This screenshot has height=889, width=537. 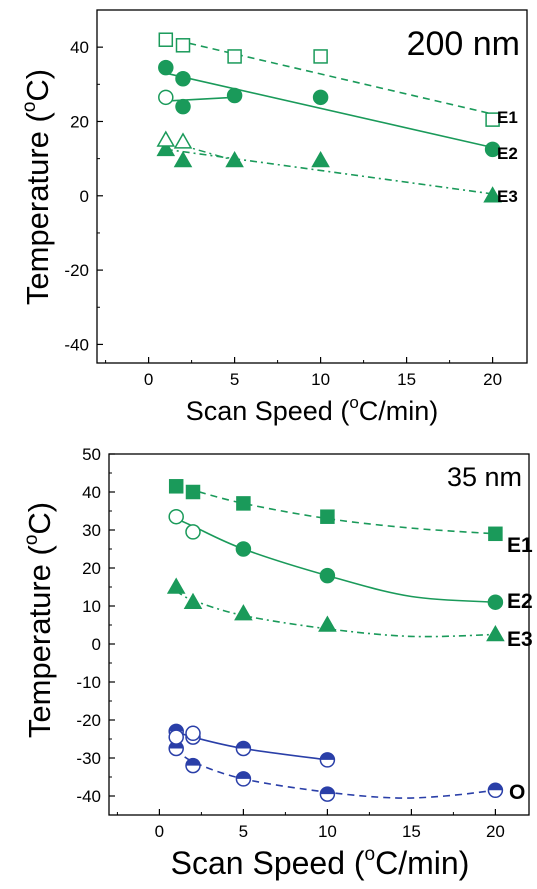 I want to click on chart-title: 200 nm, so click(x=463, y=44).